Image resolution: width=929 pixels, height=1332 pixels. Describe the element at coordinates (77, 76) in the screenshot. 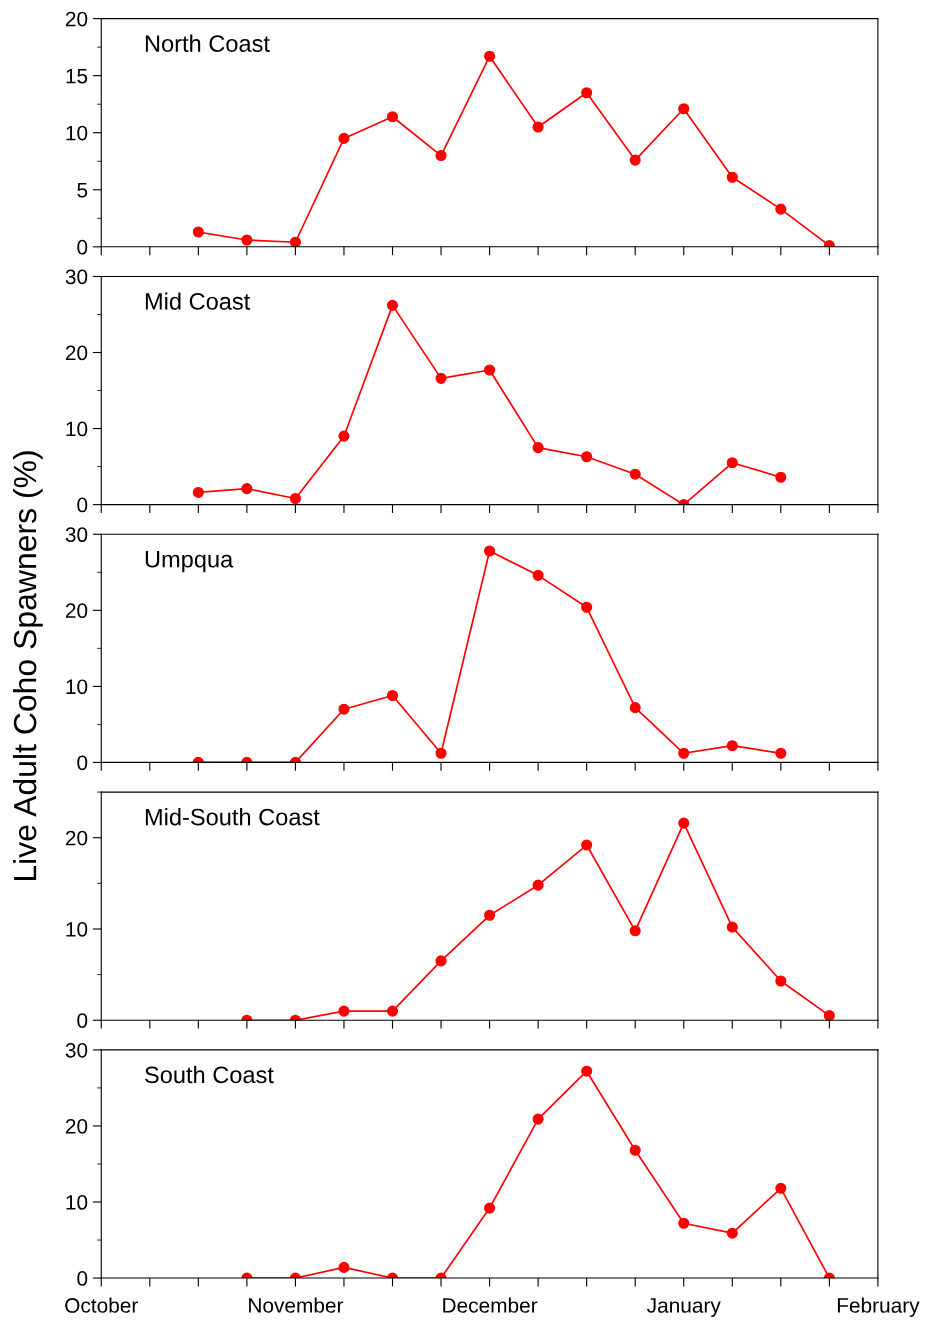

I see `y-tick-label: 15` at that location.